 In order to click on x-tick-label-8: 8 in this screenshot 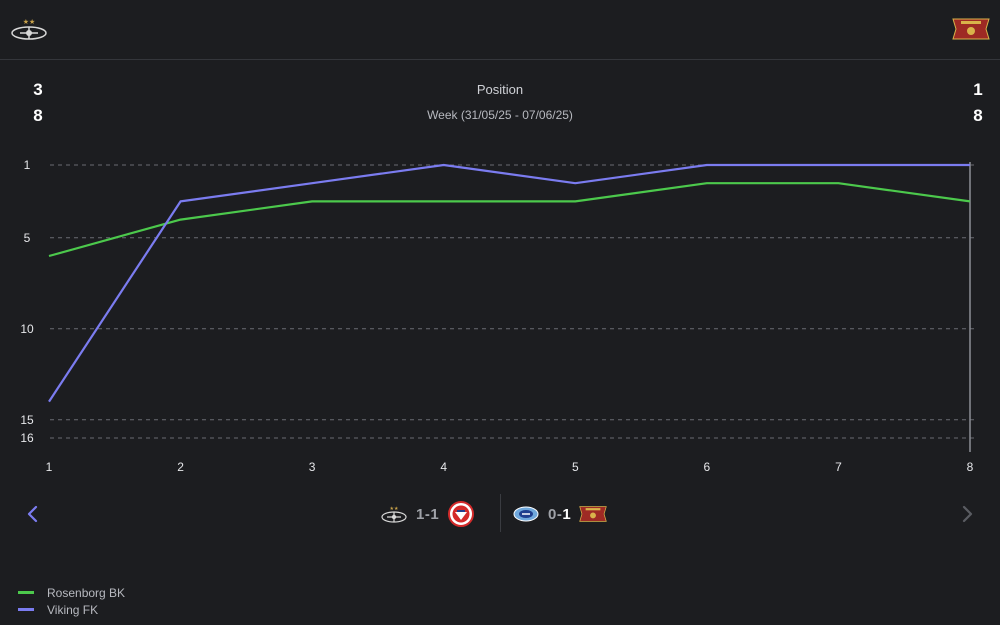, I will do `click(970, 467)`.